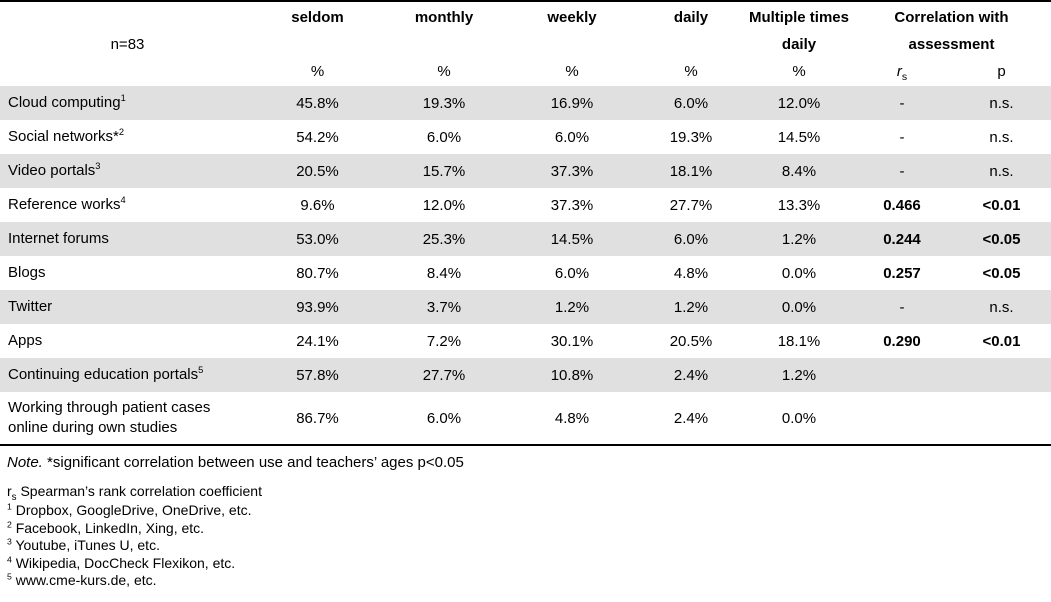  What do you see at coordinates (129, 509) in the screenshot?
I see `footnote-1: 1 Dropbox, GoogleDrive, OneDrive, etc.` at bounding box center [129, 509].